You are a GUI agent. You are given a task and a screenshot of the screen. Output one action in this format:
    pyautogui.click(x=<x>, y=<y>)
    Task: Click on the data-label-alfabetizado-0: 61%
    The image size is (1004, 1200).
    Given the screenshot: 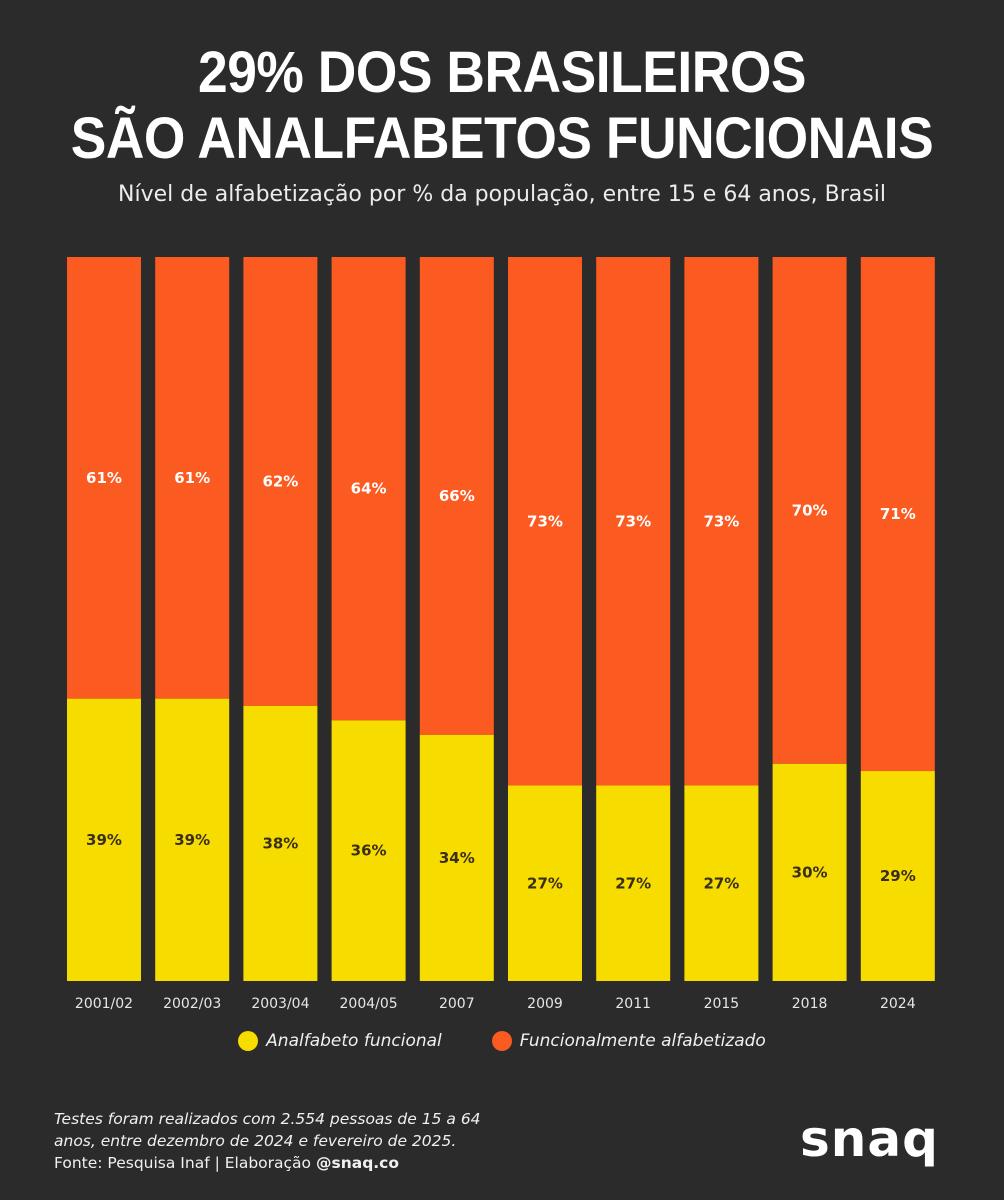 What is the action you would take?
    pyautogui.click(x=104, y=478)
    